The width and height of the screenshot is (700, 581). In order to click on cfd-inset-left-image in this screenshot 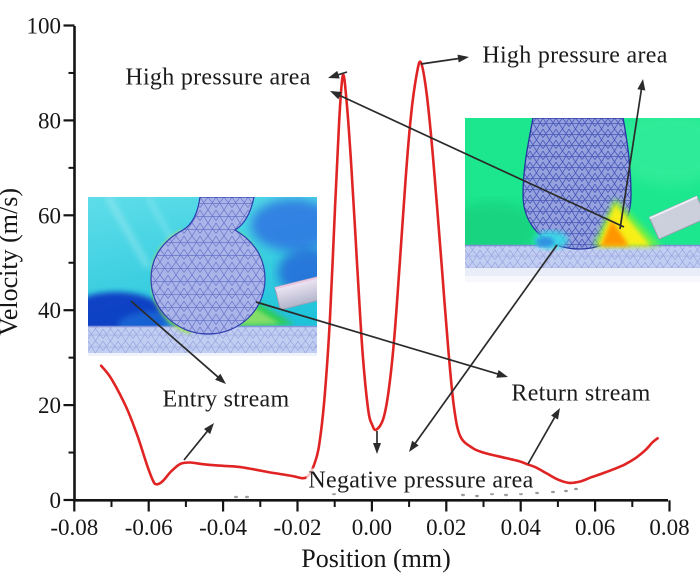, I will do `click(202, 276)`.